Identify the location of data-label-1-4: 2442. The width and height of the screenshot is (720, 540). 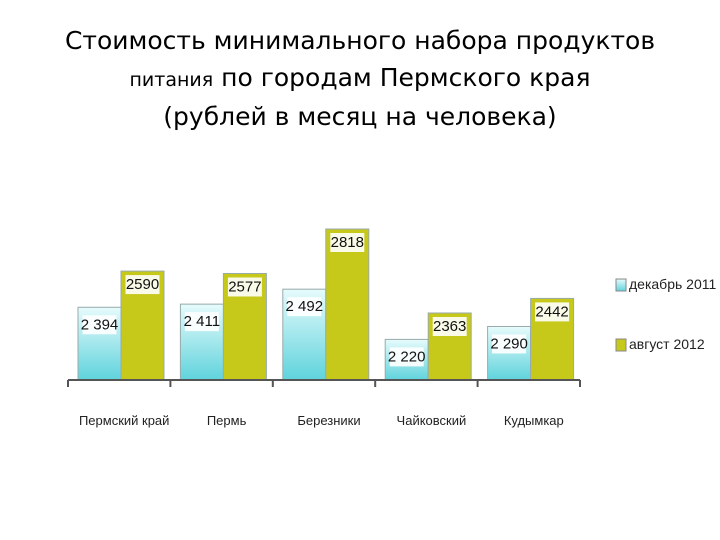
(551, 311).